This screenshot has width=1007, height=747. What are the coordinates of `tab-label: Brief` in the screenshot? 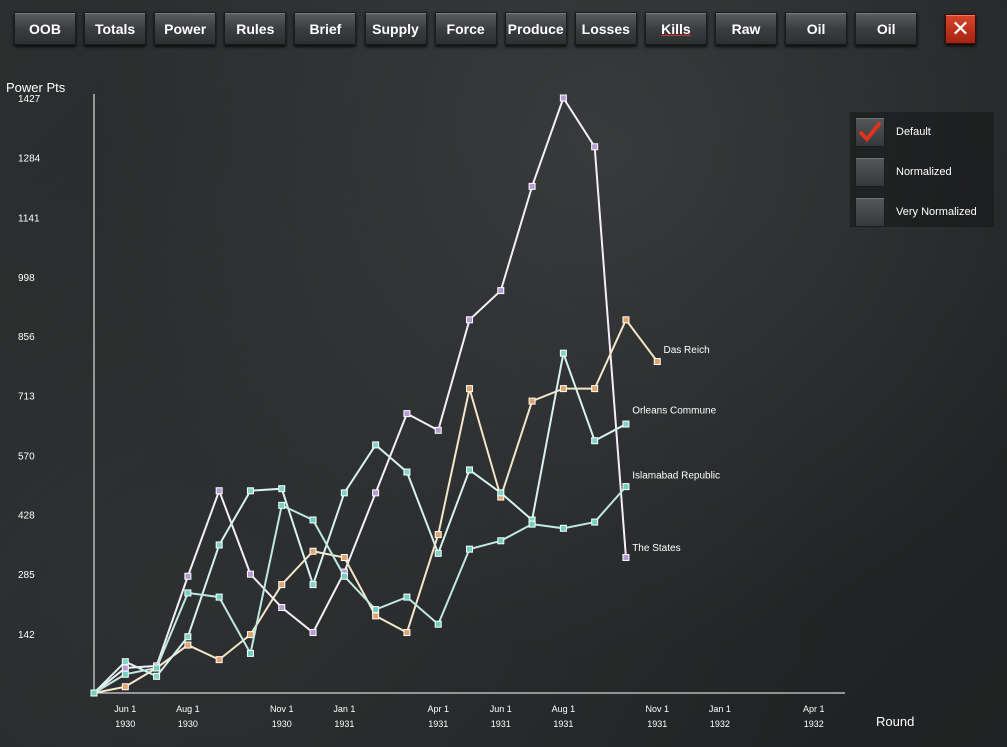 It's located at (325, 28).